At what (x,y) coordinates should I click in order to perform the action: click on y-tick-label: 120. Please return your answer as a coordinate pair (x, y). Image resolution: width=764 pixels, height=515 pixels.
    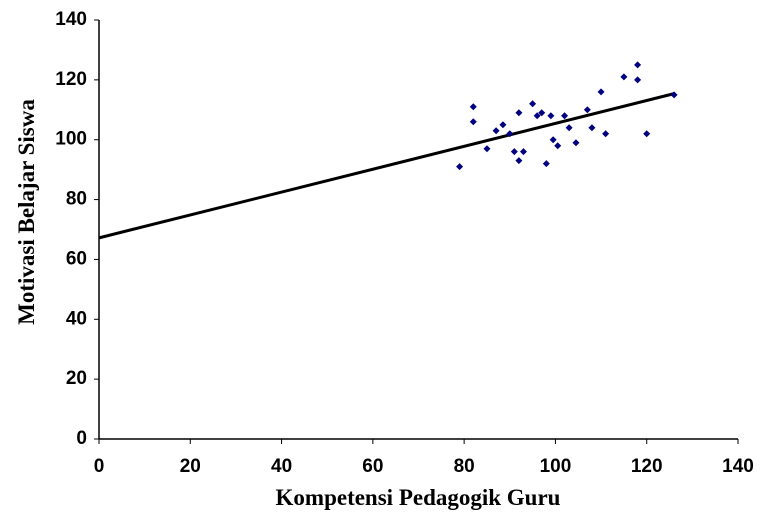
    Looking at the image, I should click on (71, 79).